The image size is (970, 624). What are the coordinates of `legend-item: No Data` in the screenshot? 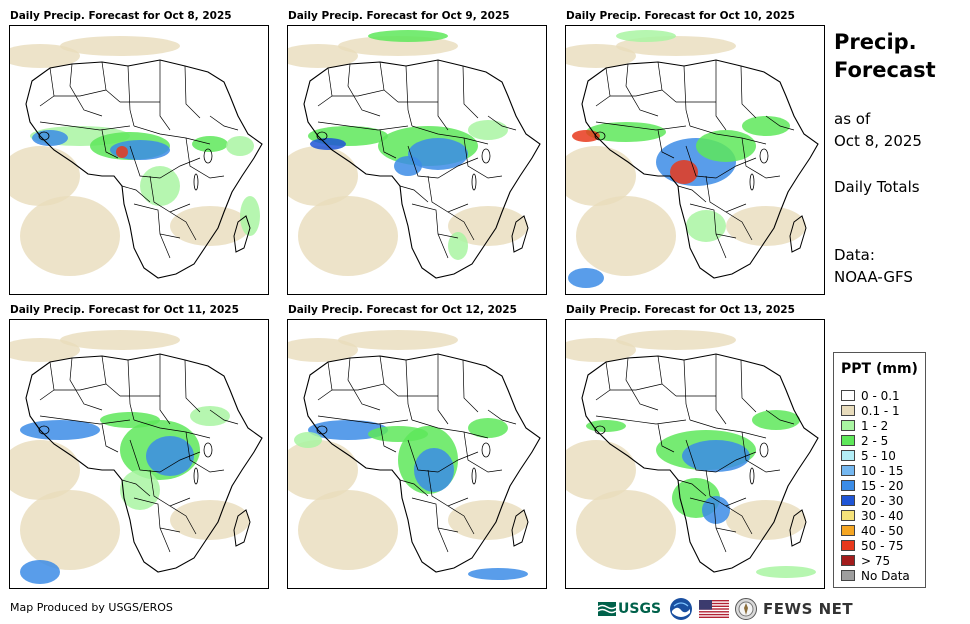 It's located at (875, 575).